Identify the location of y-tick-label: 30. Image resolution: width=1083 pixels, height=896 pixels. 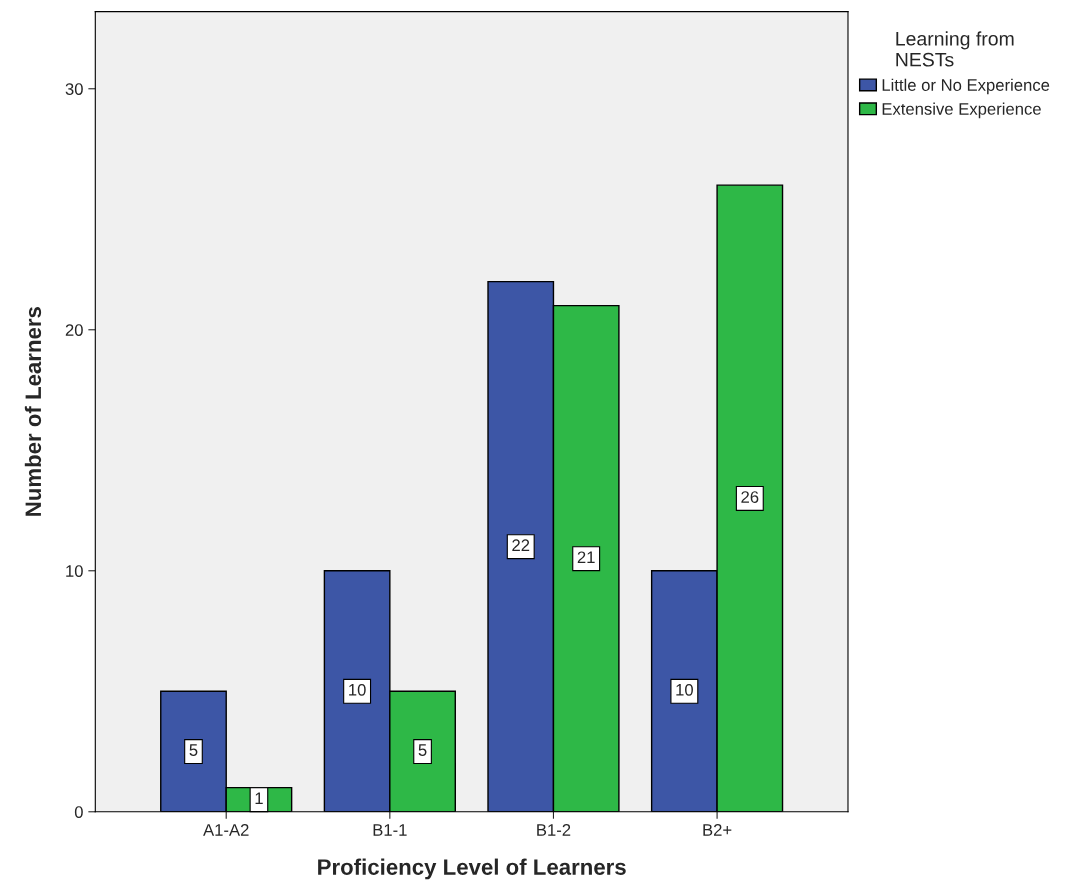
(74, 89).